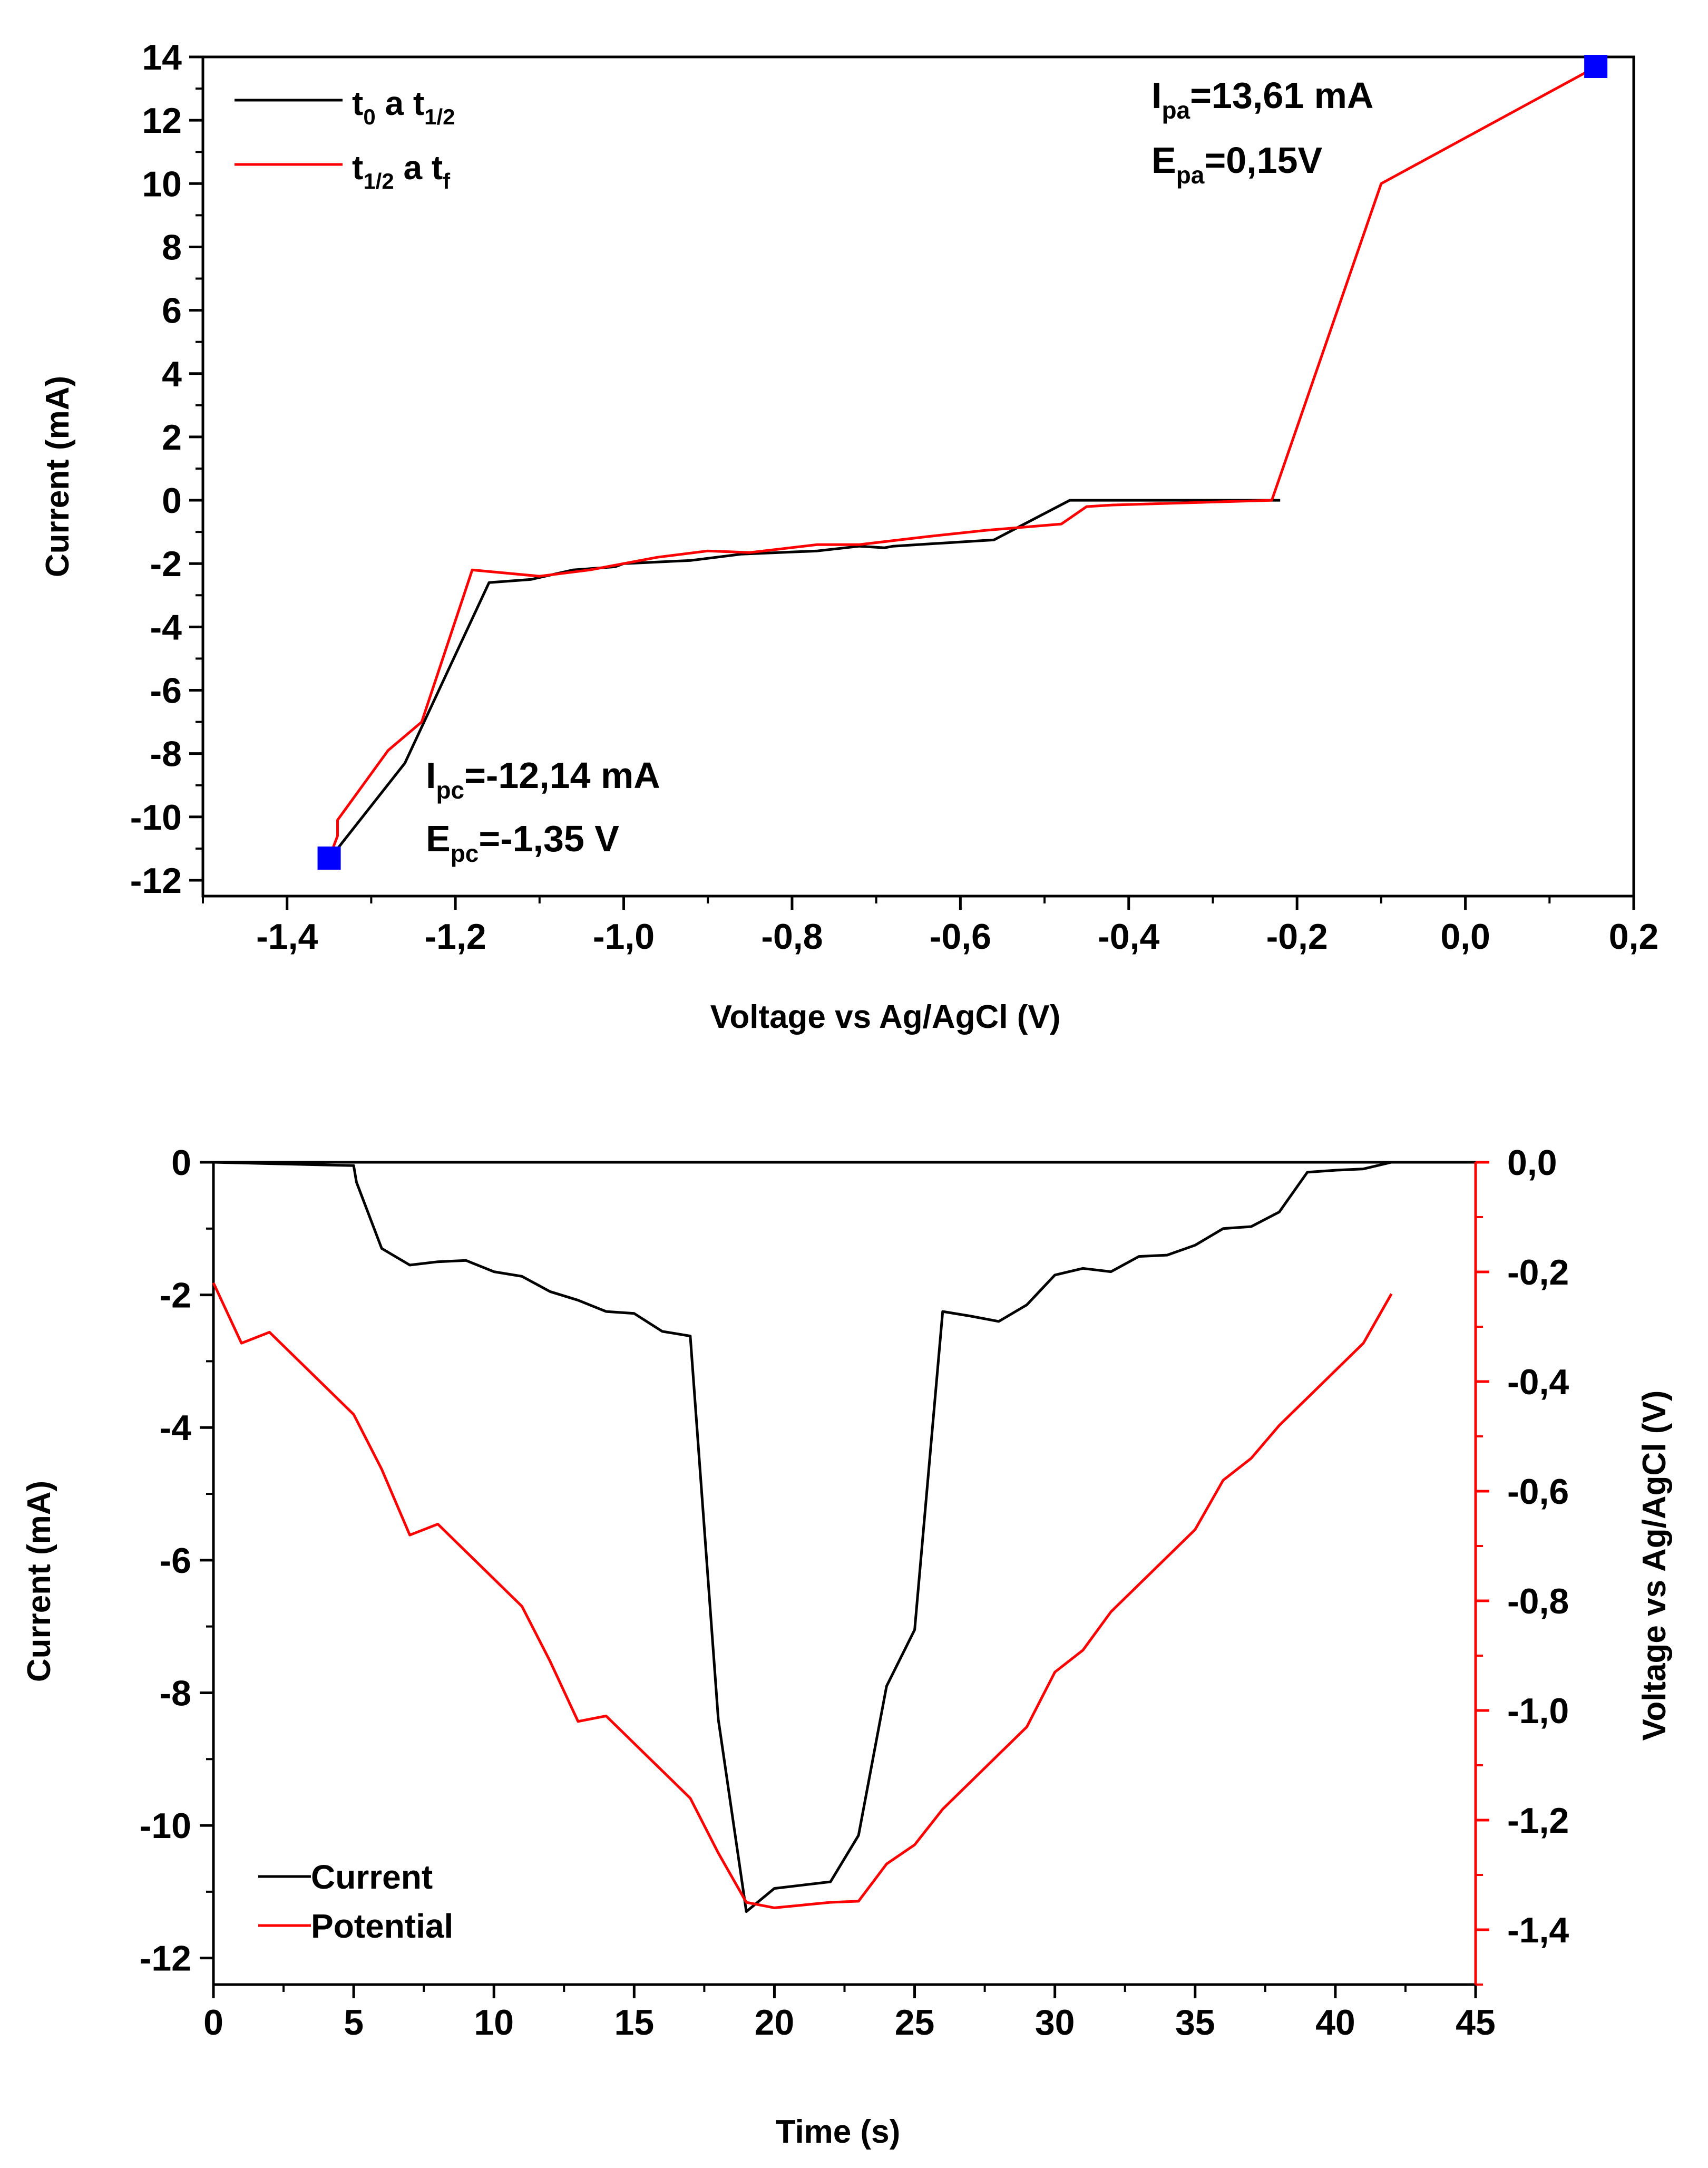 This screenshot has width=1708, height=2168. Describe the element at coordinates (1335, 2022) in the screenshot. I see `x-tick-label: 40` at that location.